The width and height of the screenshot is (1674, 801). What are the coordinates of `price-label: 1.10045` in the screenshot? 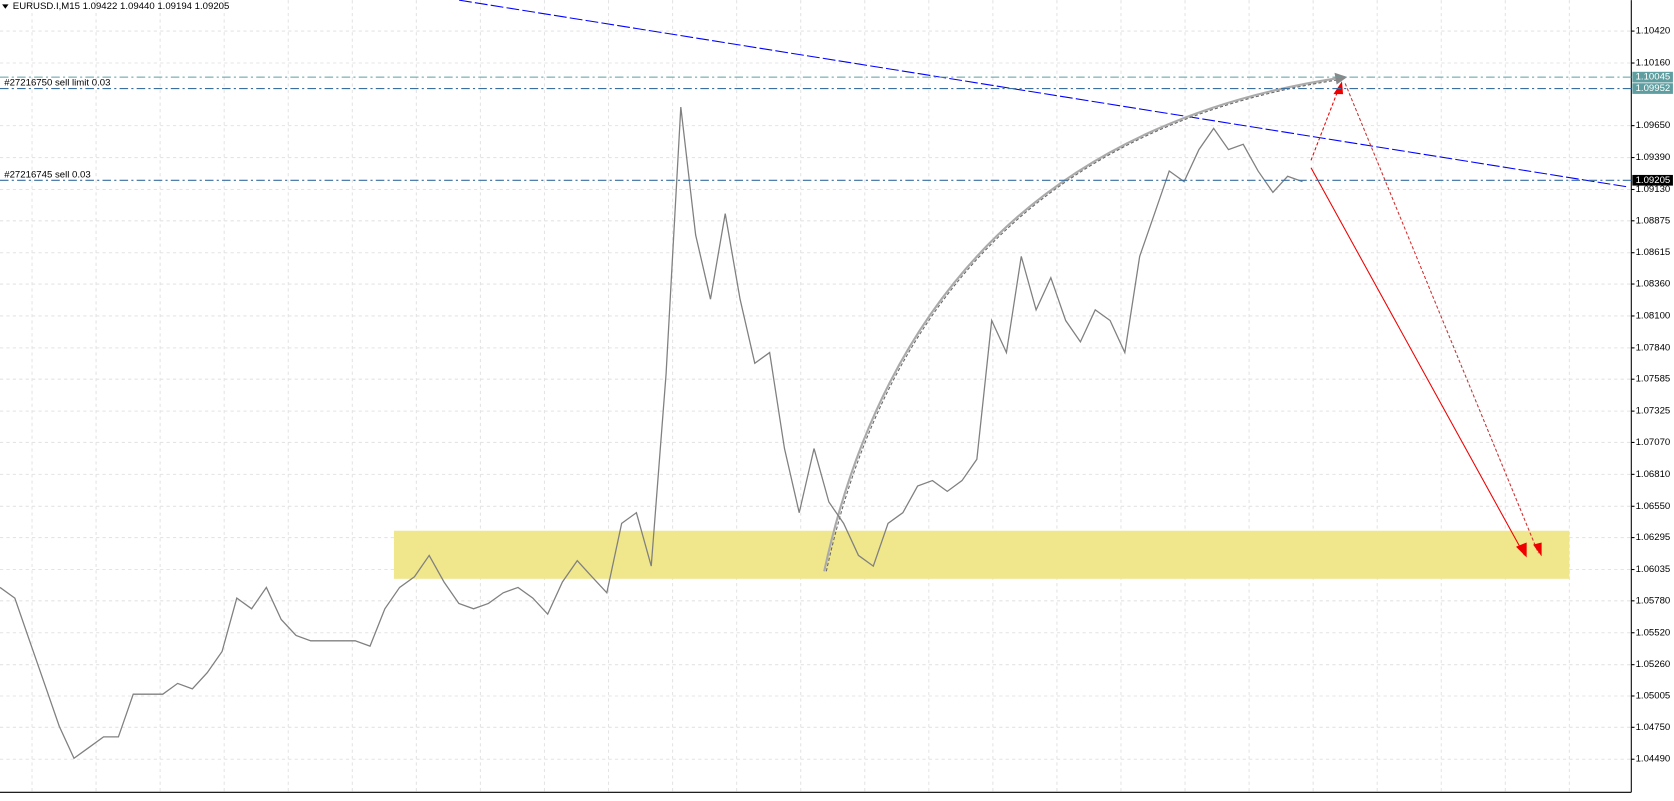 It's located at (1653, 77).